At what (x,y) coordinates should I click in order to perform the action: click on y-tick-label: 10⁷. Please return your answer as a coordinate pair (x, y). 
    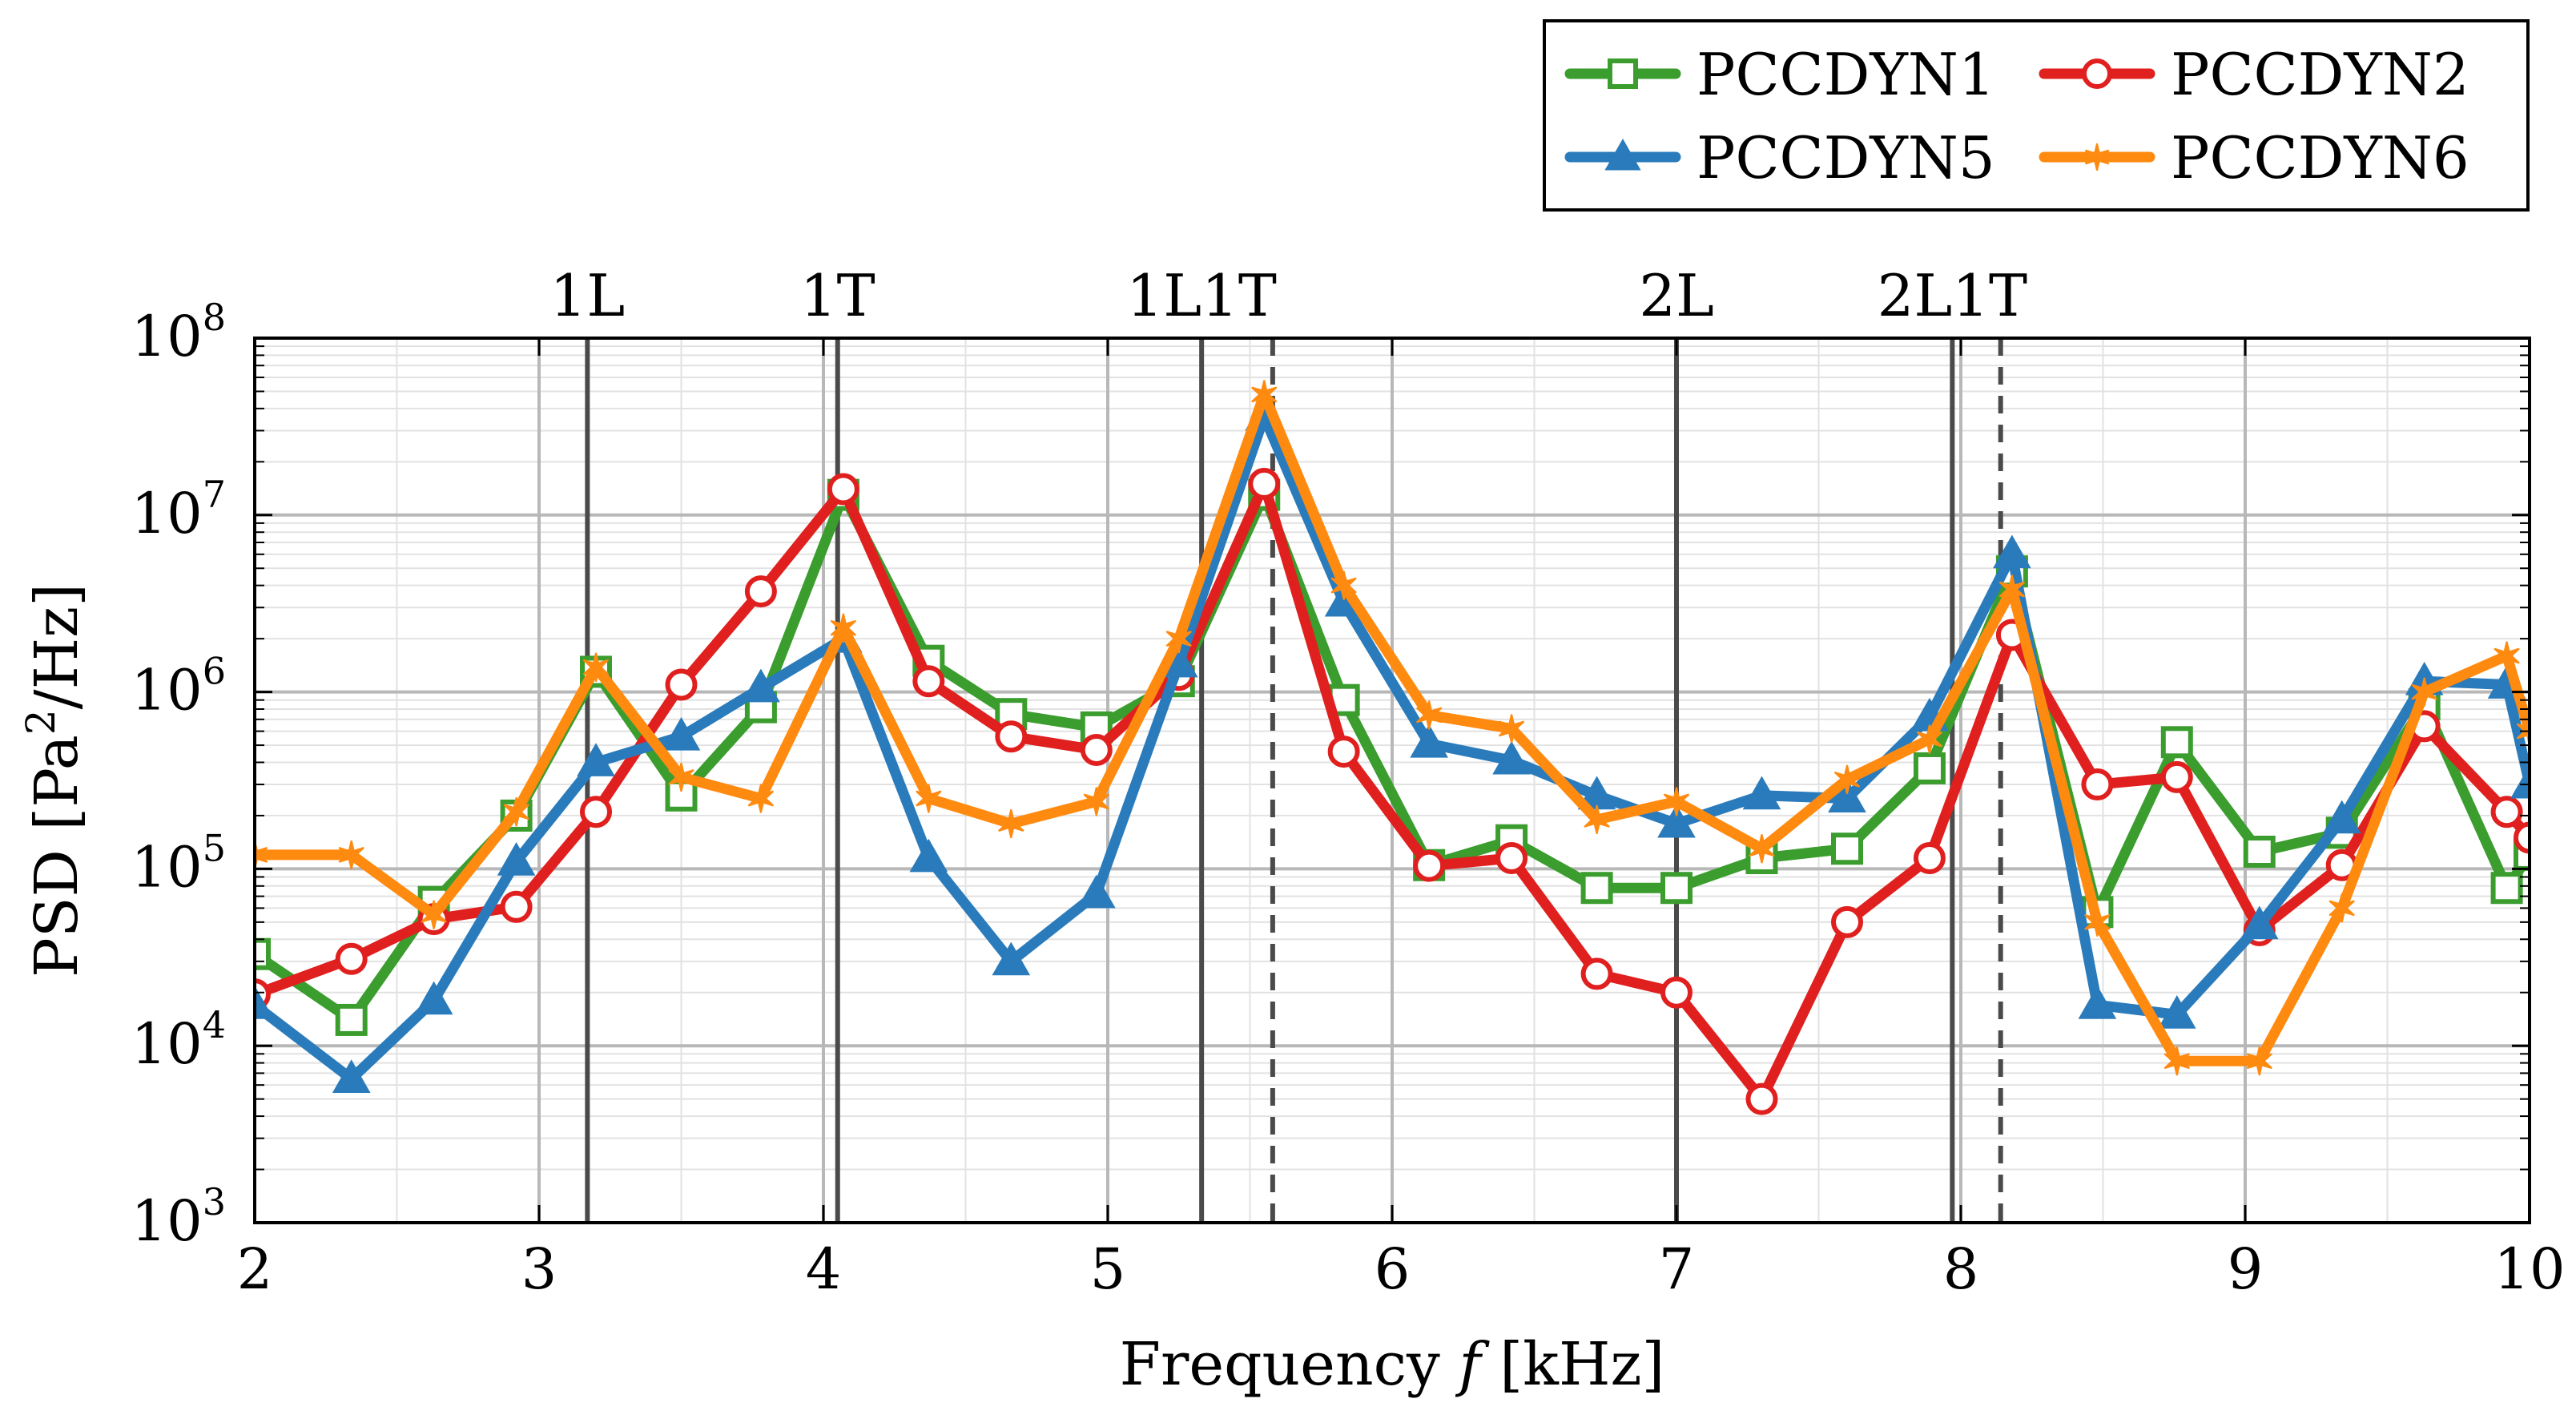
    Looking at the image, I should click on (178, 509).